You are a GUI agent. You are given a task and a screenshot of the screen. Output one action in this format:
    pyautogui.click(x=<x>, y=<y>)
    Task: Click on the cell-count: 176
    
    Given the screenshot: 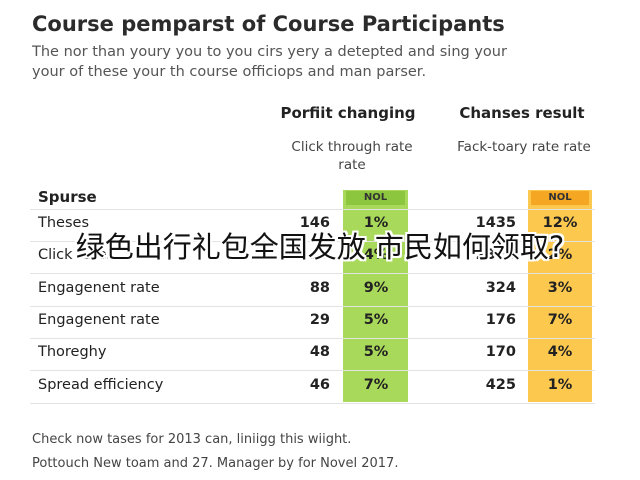 What is the action you would take?
    pyautogui.click(x=500, y=319)
    